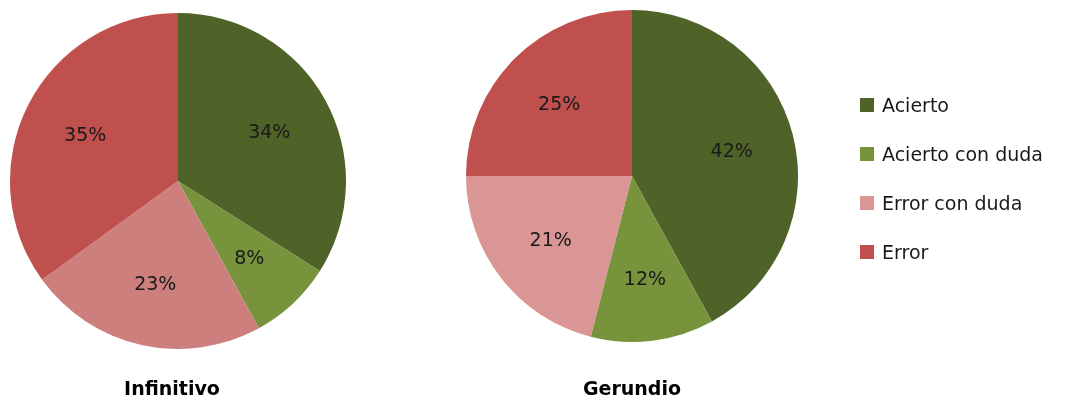 This screenshot has width=1067, height=403. What do you see at coordinates (632, 388) in the screenshot?
I see `text: Gerundio` at bounding box center [632, 388].